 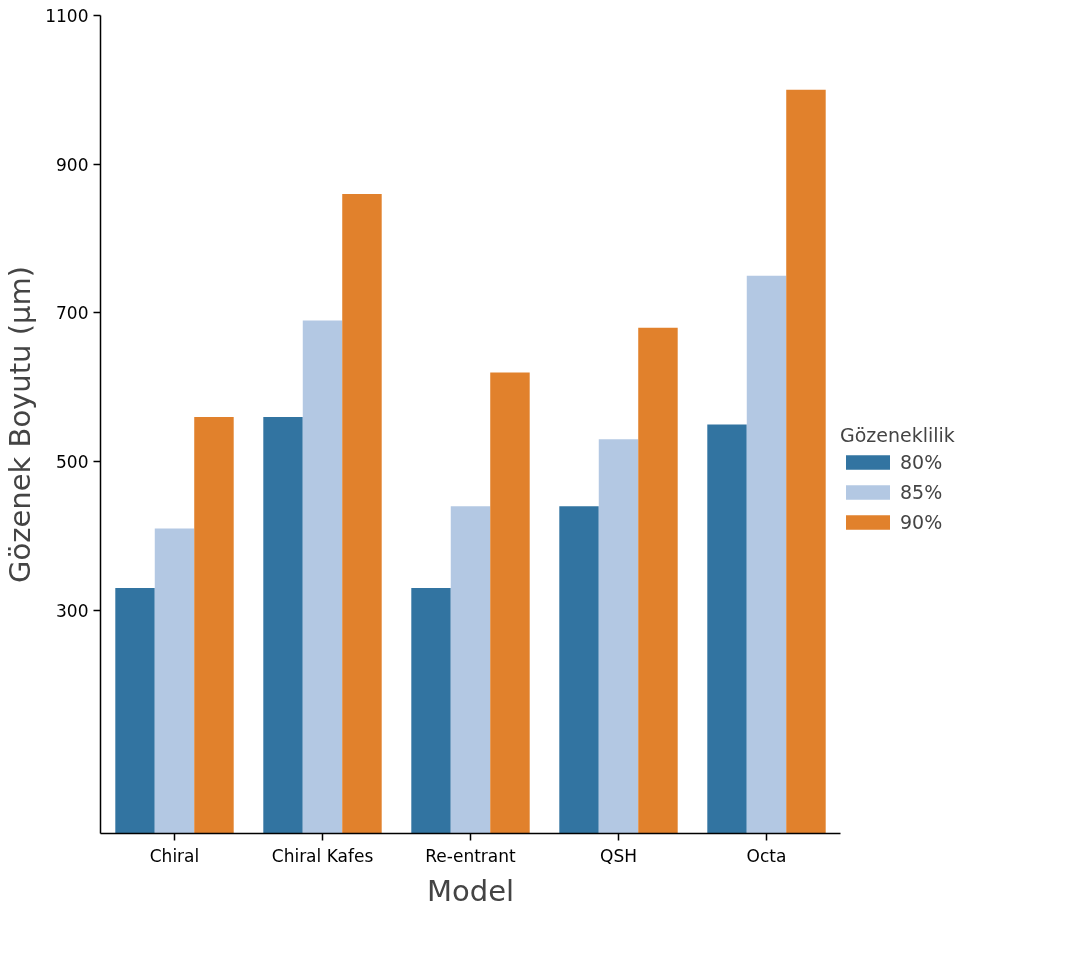 I want to click on x-tick-label: Chiral, so click(x=174, y=855).